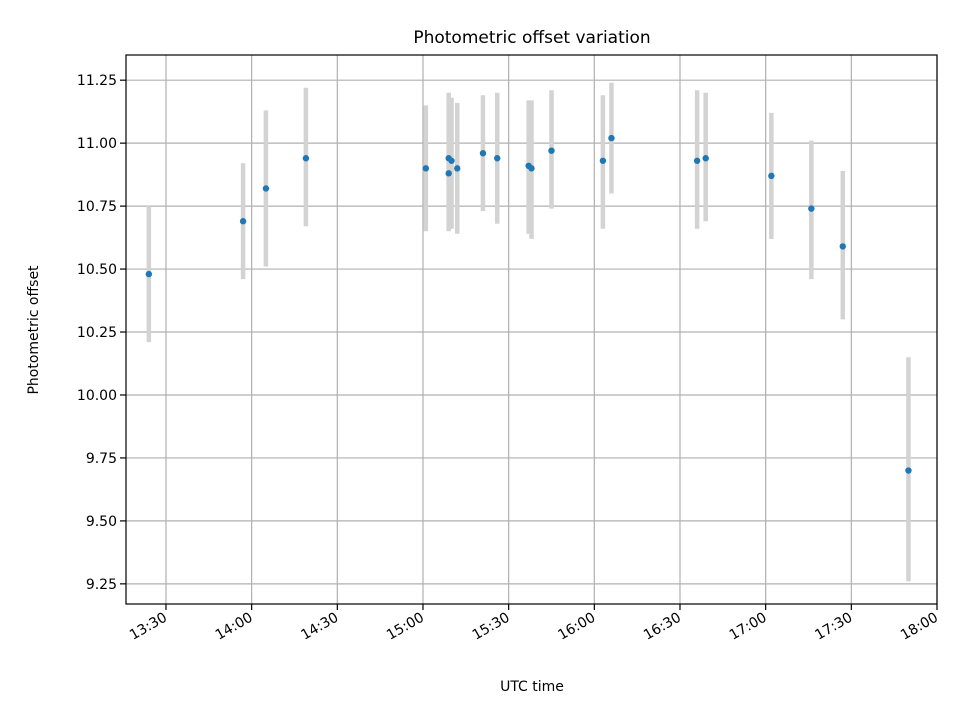 Image resolution: width=960 pixels, height=720 pixels. What do you see at coordinates (101, 459) in the screenshot?
I see `y-tick-label: 9.75` at bounding box center [101, 459].